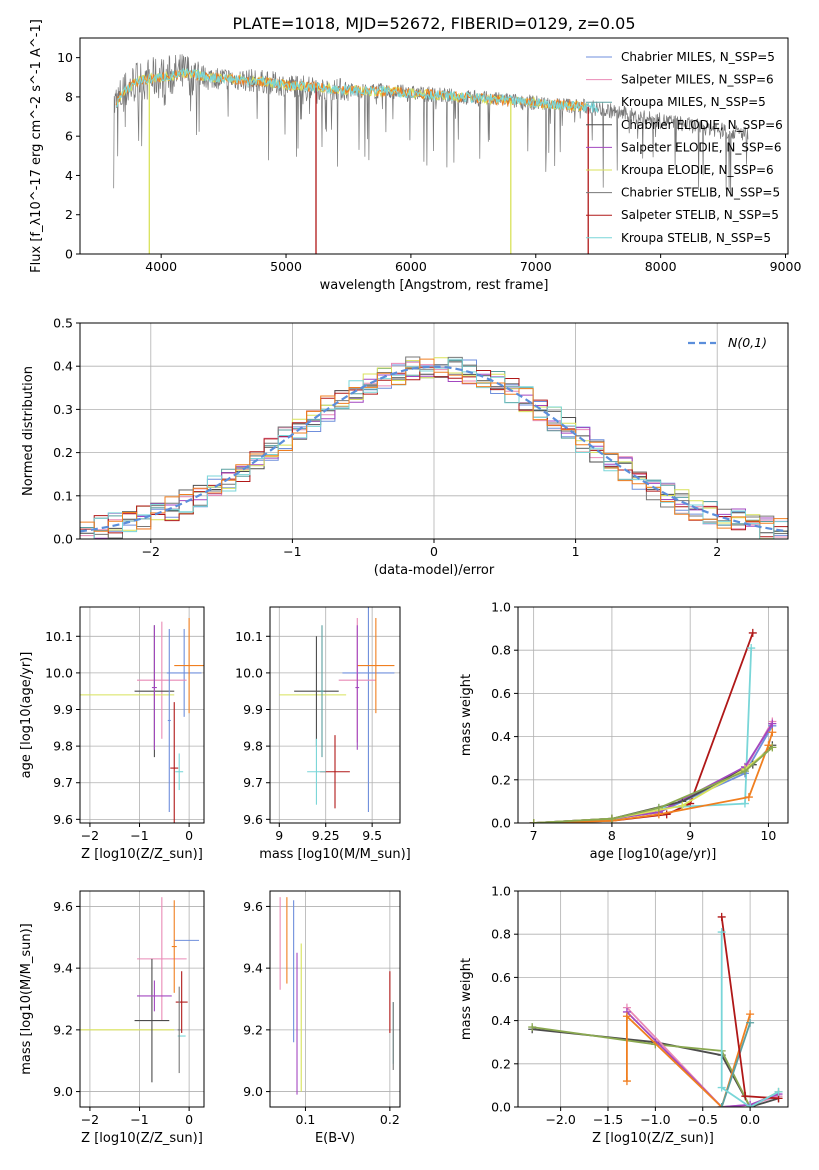 The width and height of the screenshot is (819, 1170). Describe the element at coordinates (28, 431) in the screenshot. I see `y-axis-label: Normed distribution` at that location.